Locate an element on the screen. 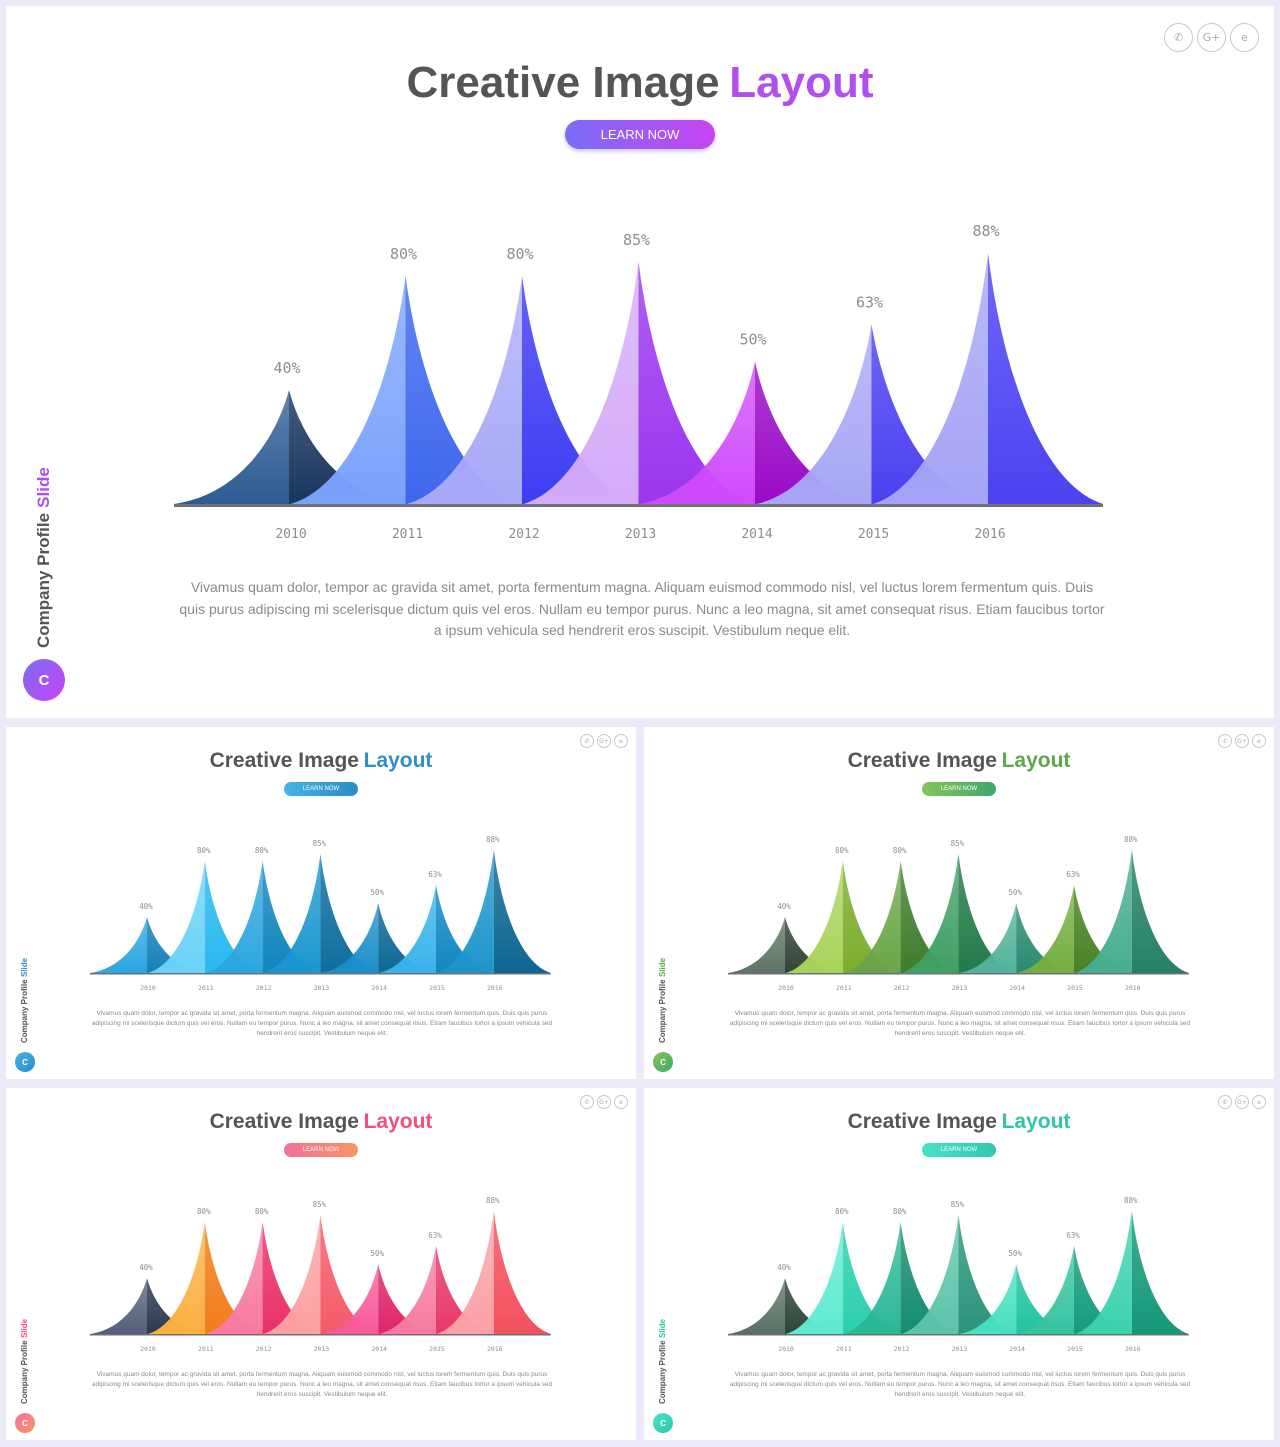 The height and width of the screenshot is (1447, 1280). peak-2016 is located at coordinates (1131, 911).